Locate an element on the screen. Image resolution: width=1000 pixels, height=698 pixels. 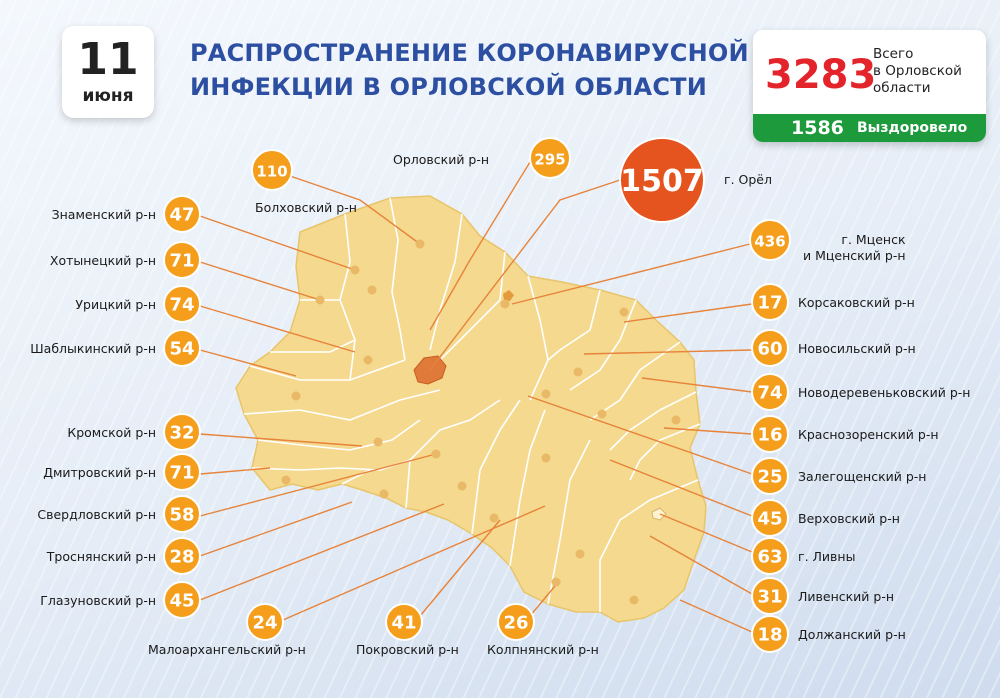
badge-count-glazunovsky: 45 is located at coordinates (181, 601).